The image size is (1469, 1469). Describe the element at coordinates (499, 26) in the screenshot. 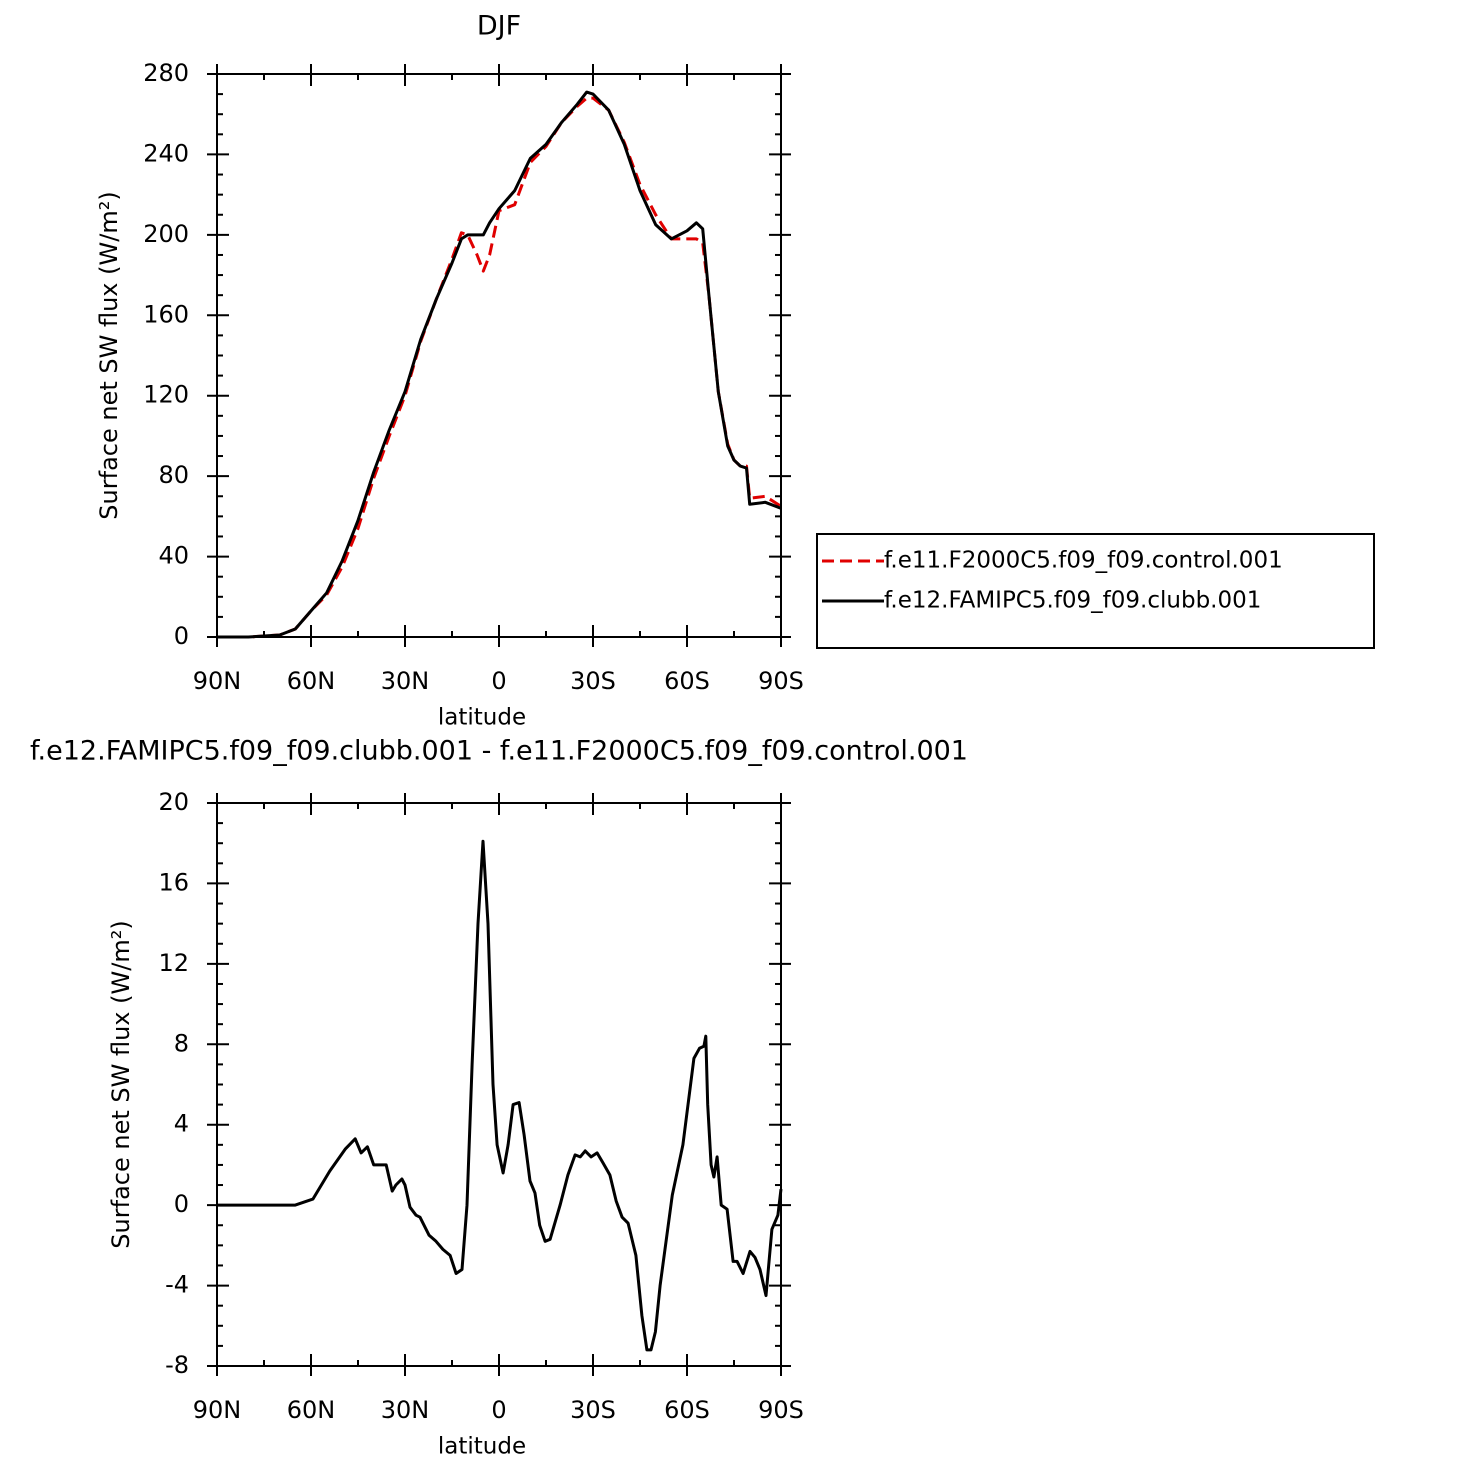

I see `chart-title: DJF` at that location.